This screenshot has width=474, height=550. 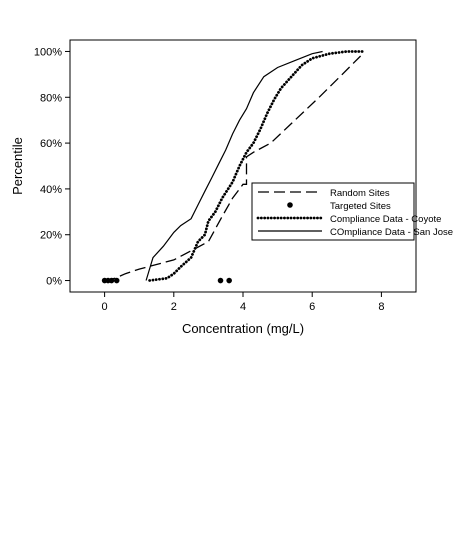 I want to click on x-tick-label: 2, so click(x=174, y=307).